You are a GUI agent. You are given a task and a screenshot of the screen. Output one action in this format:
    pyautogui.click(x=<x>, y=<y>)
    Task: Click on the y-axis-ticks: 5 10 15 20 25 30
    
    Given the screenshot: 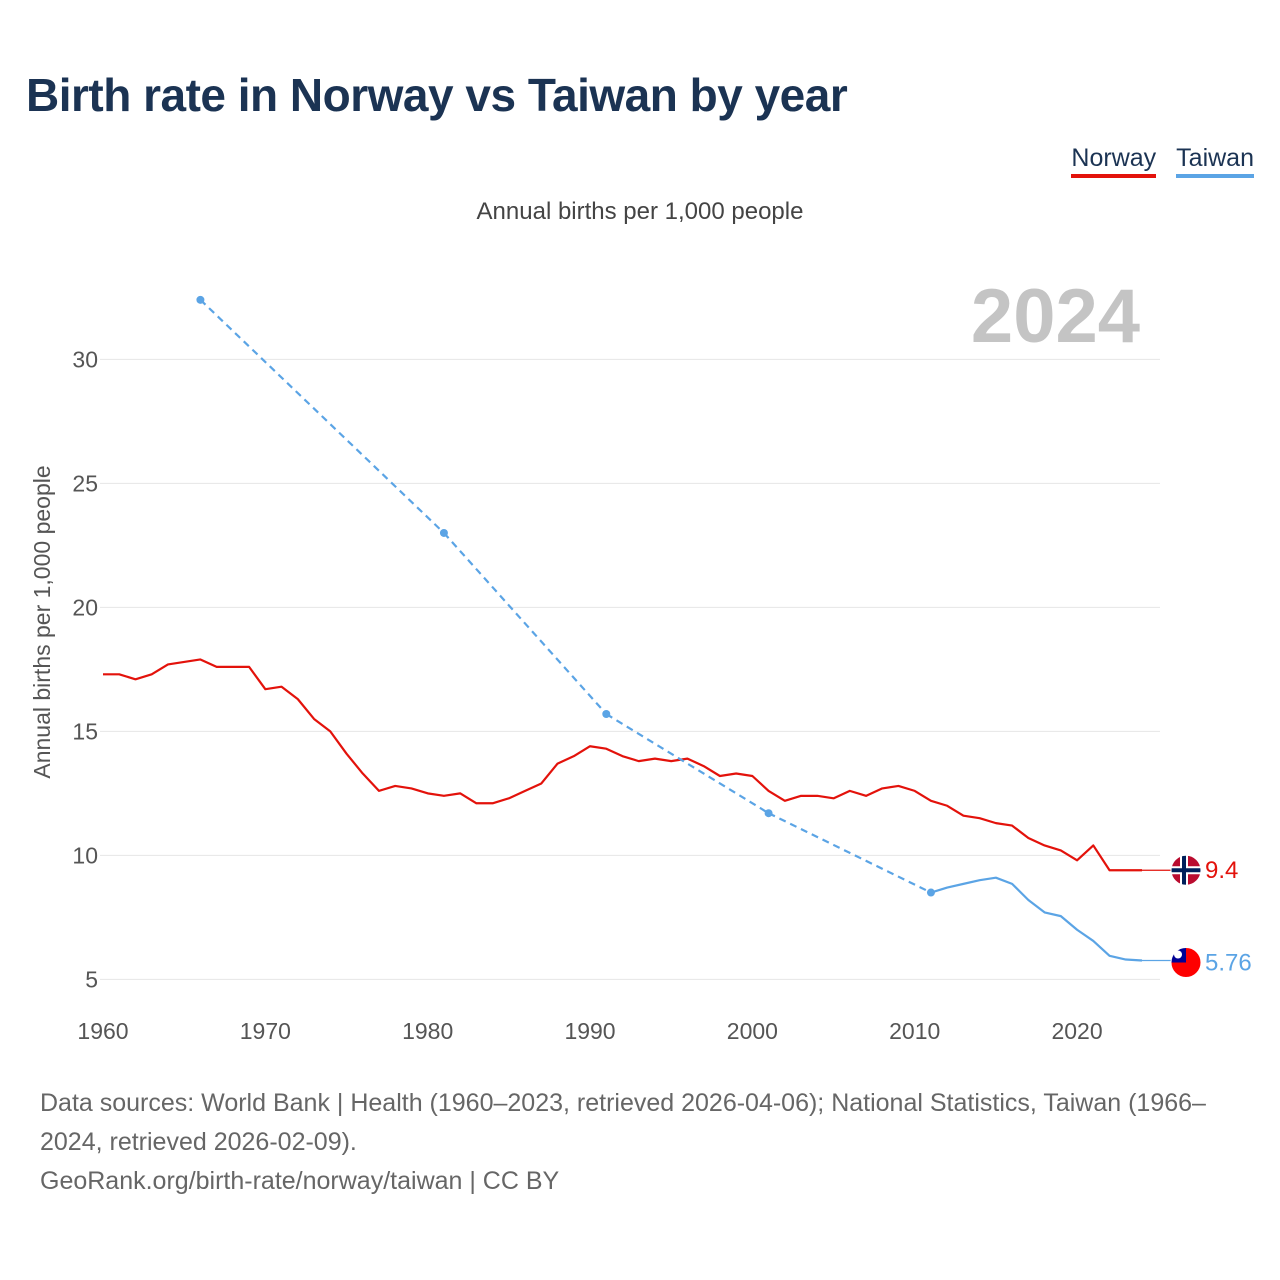 What is the action you would take?
    pyautogui.click(x=85, y=669)
    